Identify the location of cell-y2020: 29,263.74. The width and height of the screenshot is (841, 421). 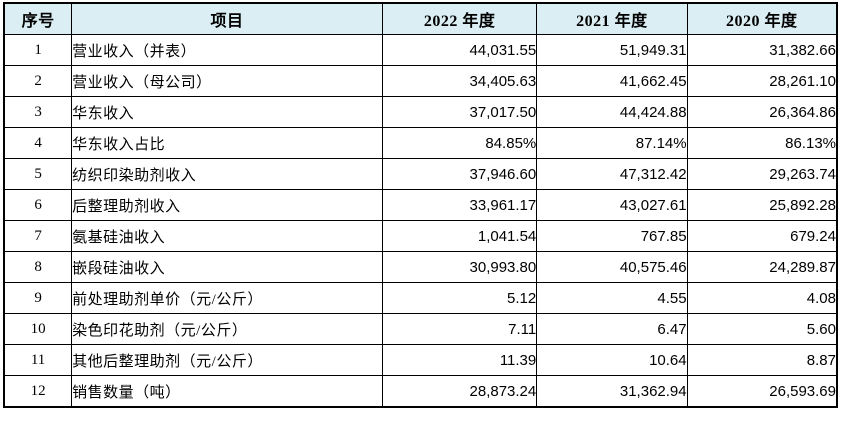
(762, 174).